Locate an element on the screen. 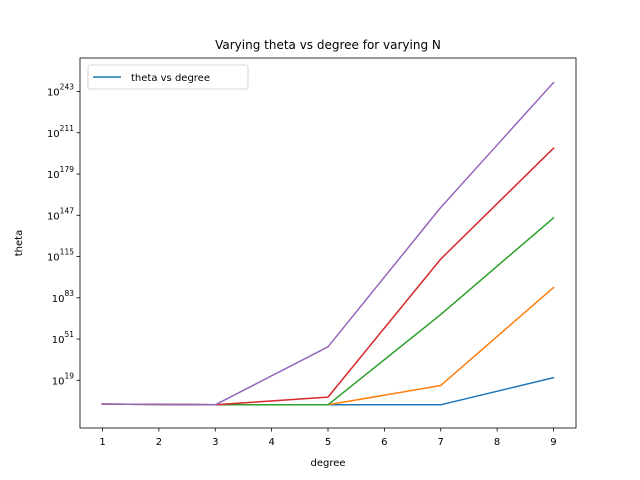 The image size is (640, 480). x-tick-label: 7 is located at coordinates (441, 442).